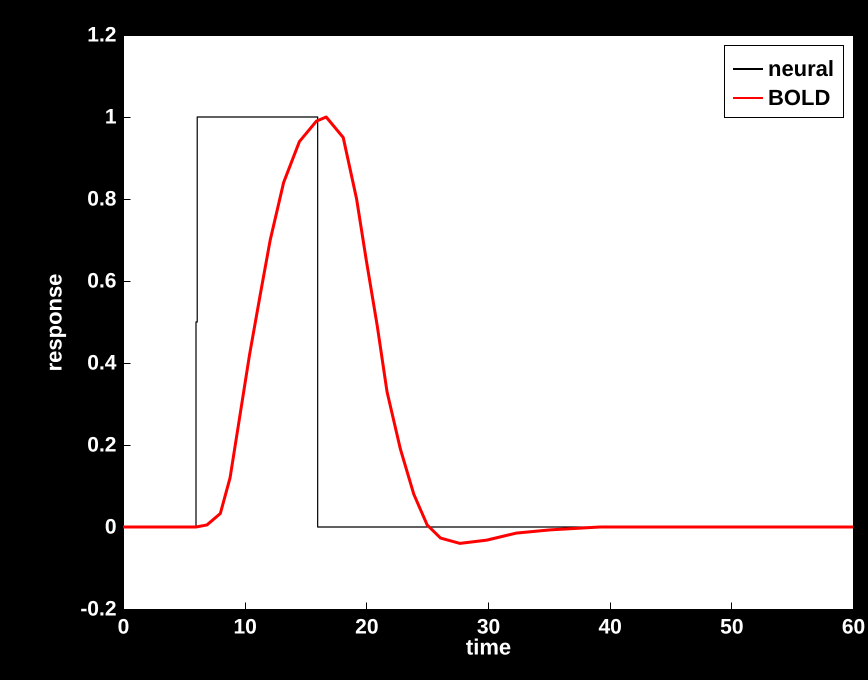  What do you see at coordinates (102, 363) in the screenshot?
I see `y-tick-label: 0.4` at bounding box center [102, 363].